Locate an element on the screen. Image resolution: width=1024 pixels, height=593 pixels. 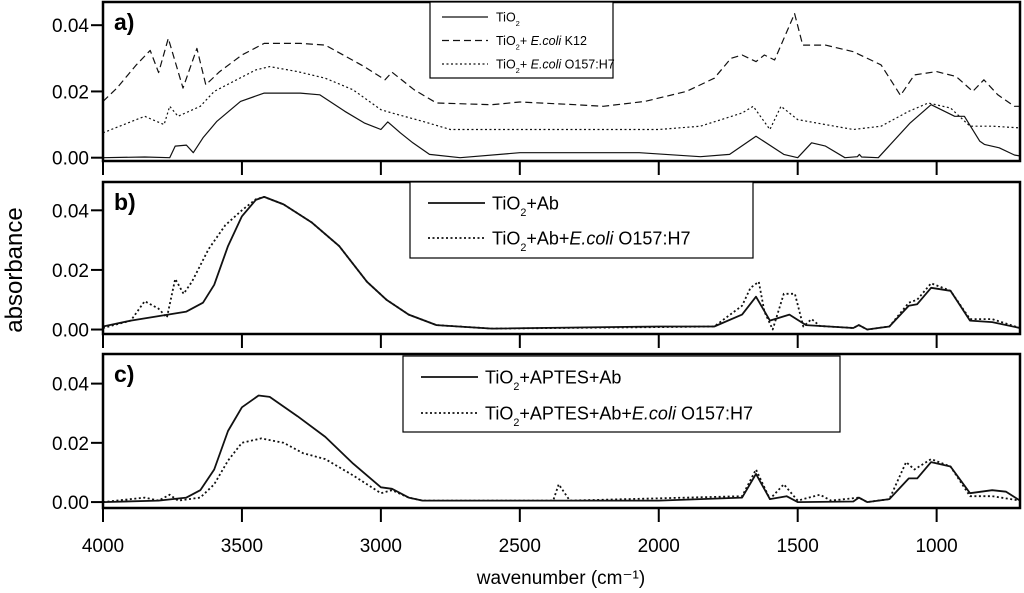
legend-text: +Ab is located at coordinates (542, 203).